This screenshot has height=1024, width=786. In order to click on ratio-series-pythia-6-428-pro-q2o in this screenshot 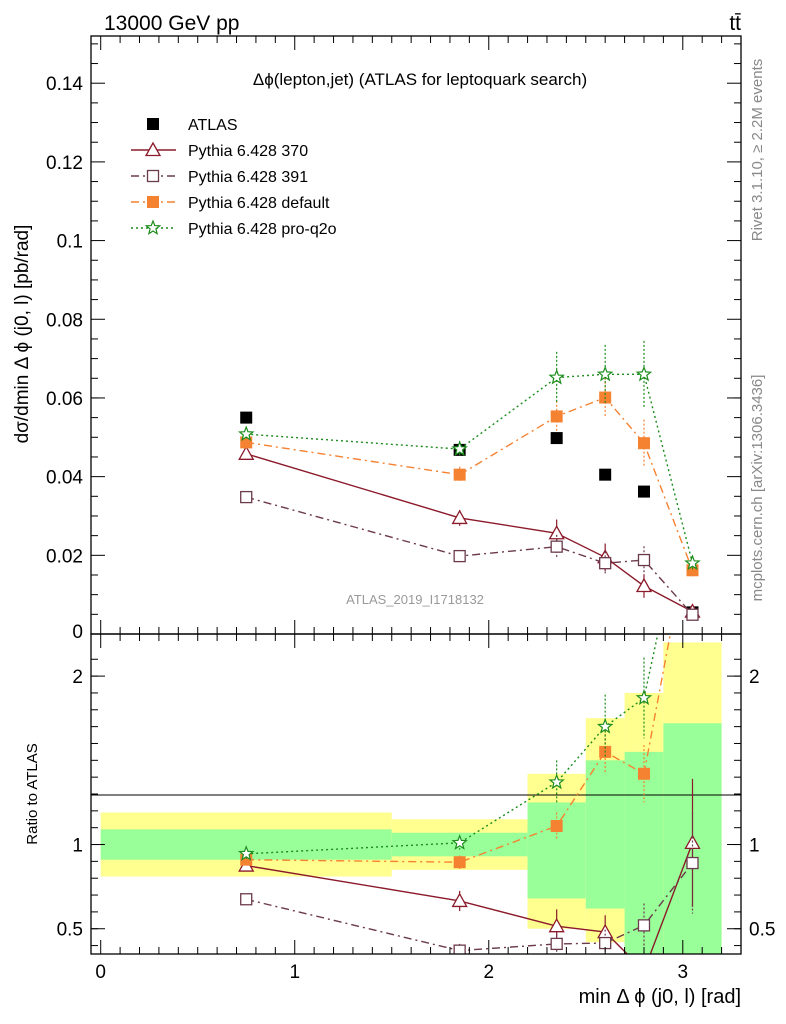, I will do `click(448, 747)`.